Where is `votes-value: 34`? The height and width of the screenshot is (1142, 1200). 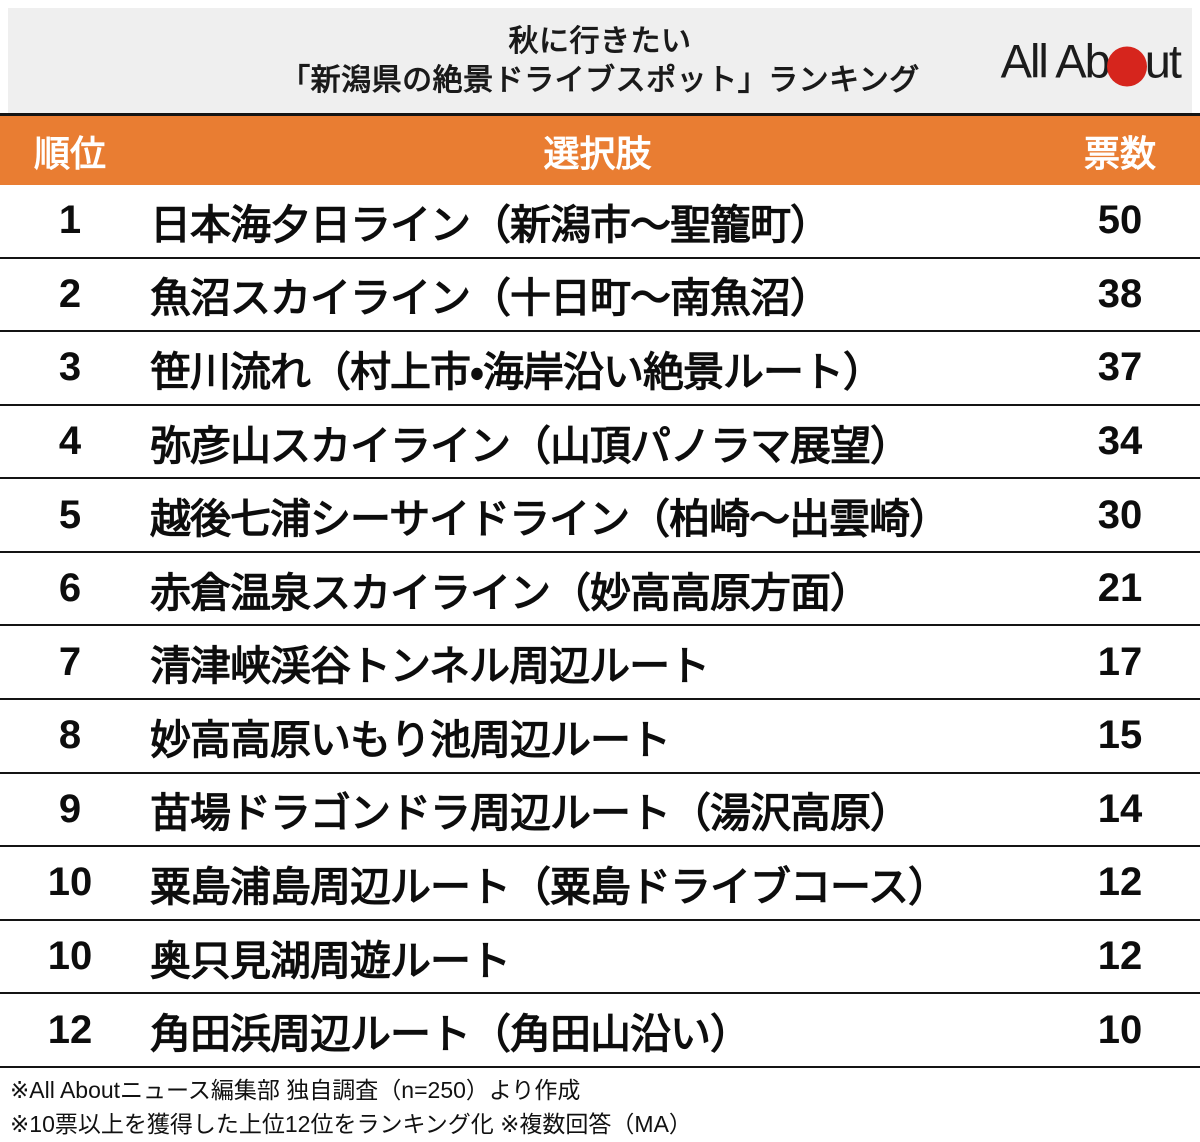
votes-value: 34 is located at coordinates (1120, 441).